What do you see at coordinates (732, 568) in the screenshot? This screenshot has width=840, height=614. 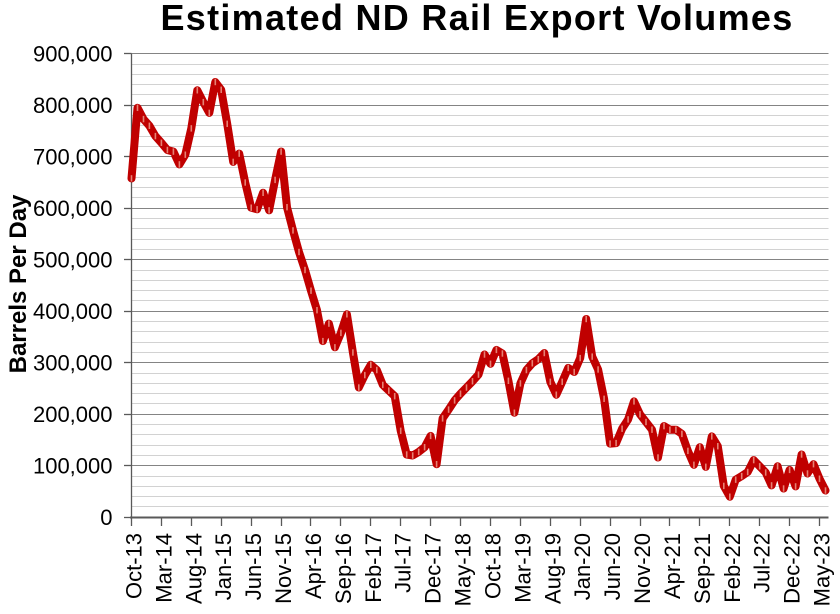 I see `svg-text: Feb-22` at bounding box center [732, 568].